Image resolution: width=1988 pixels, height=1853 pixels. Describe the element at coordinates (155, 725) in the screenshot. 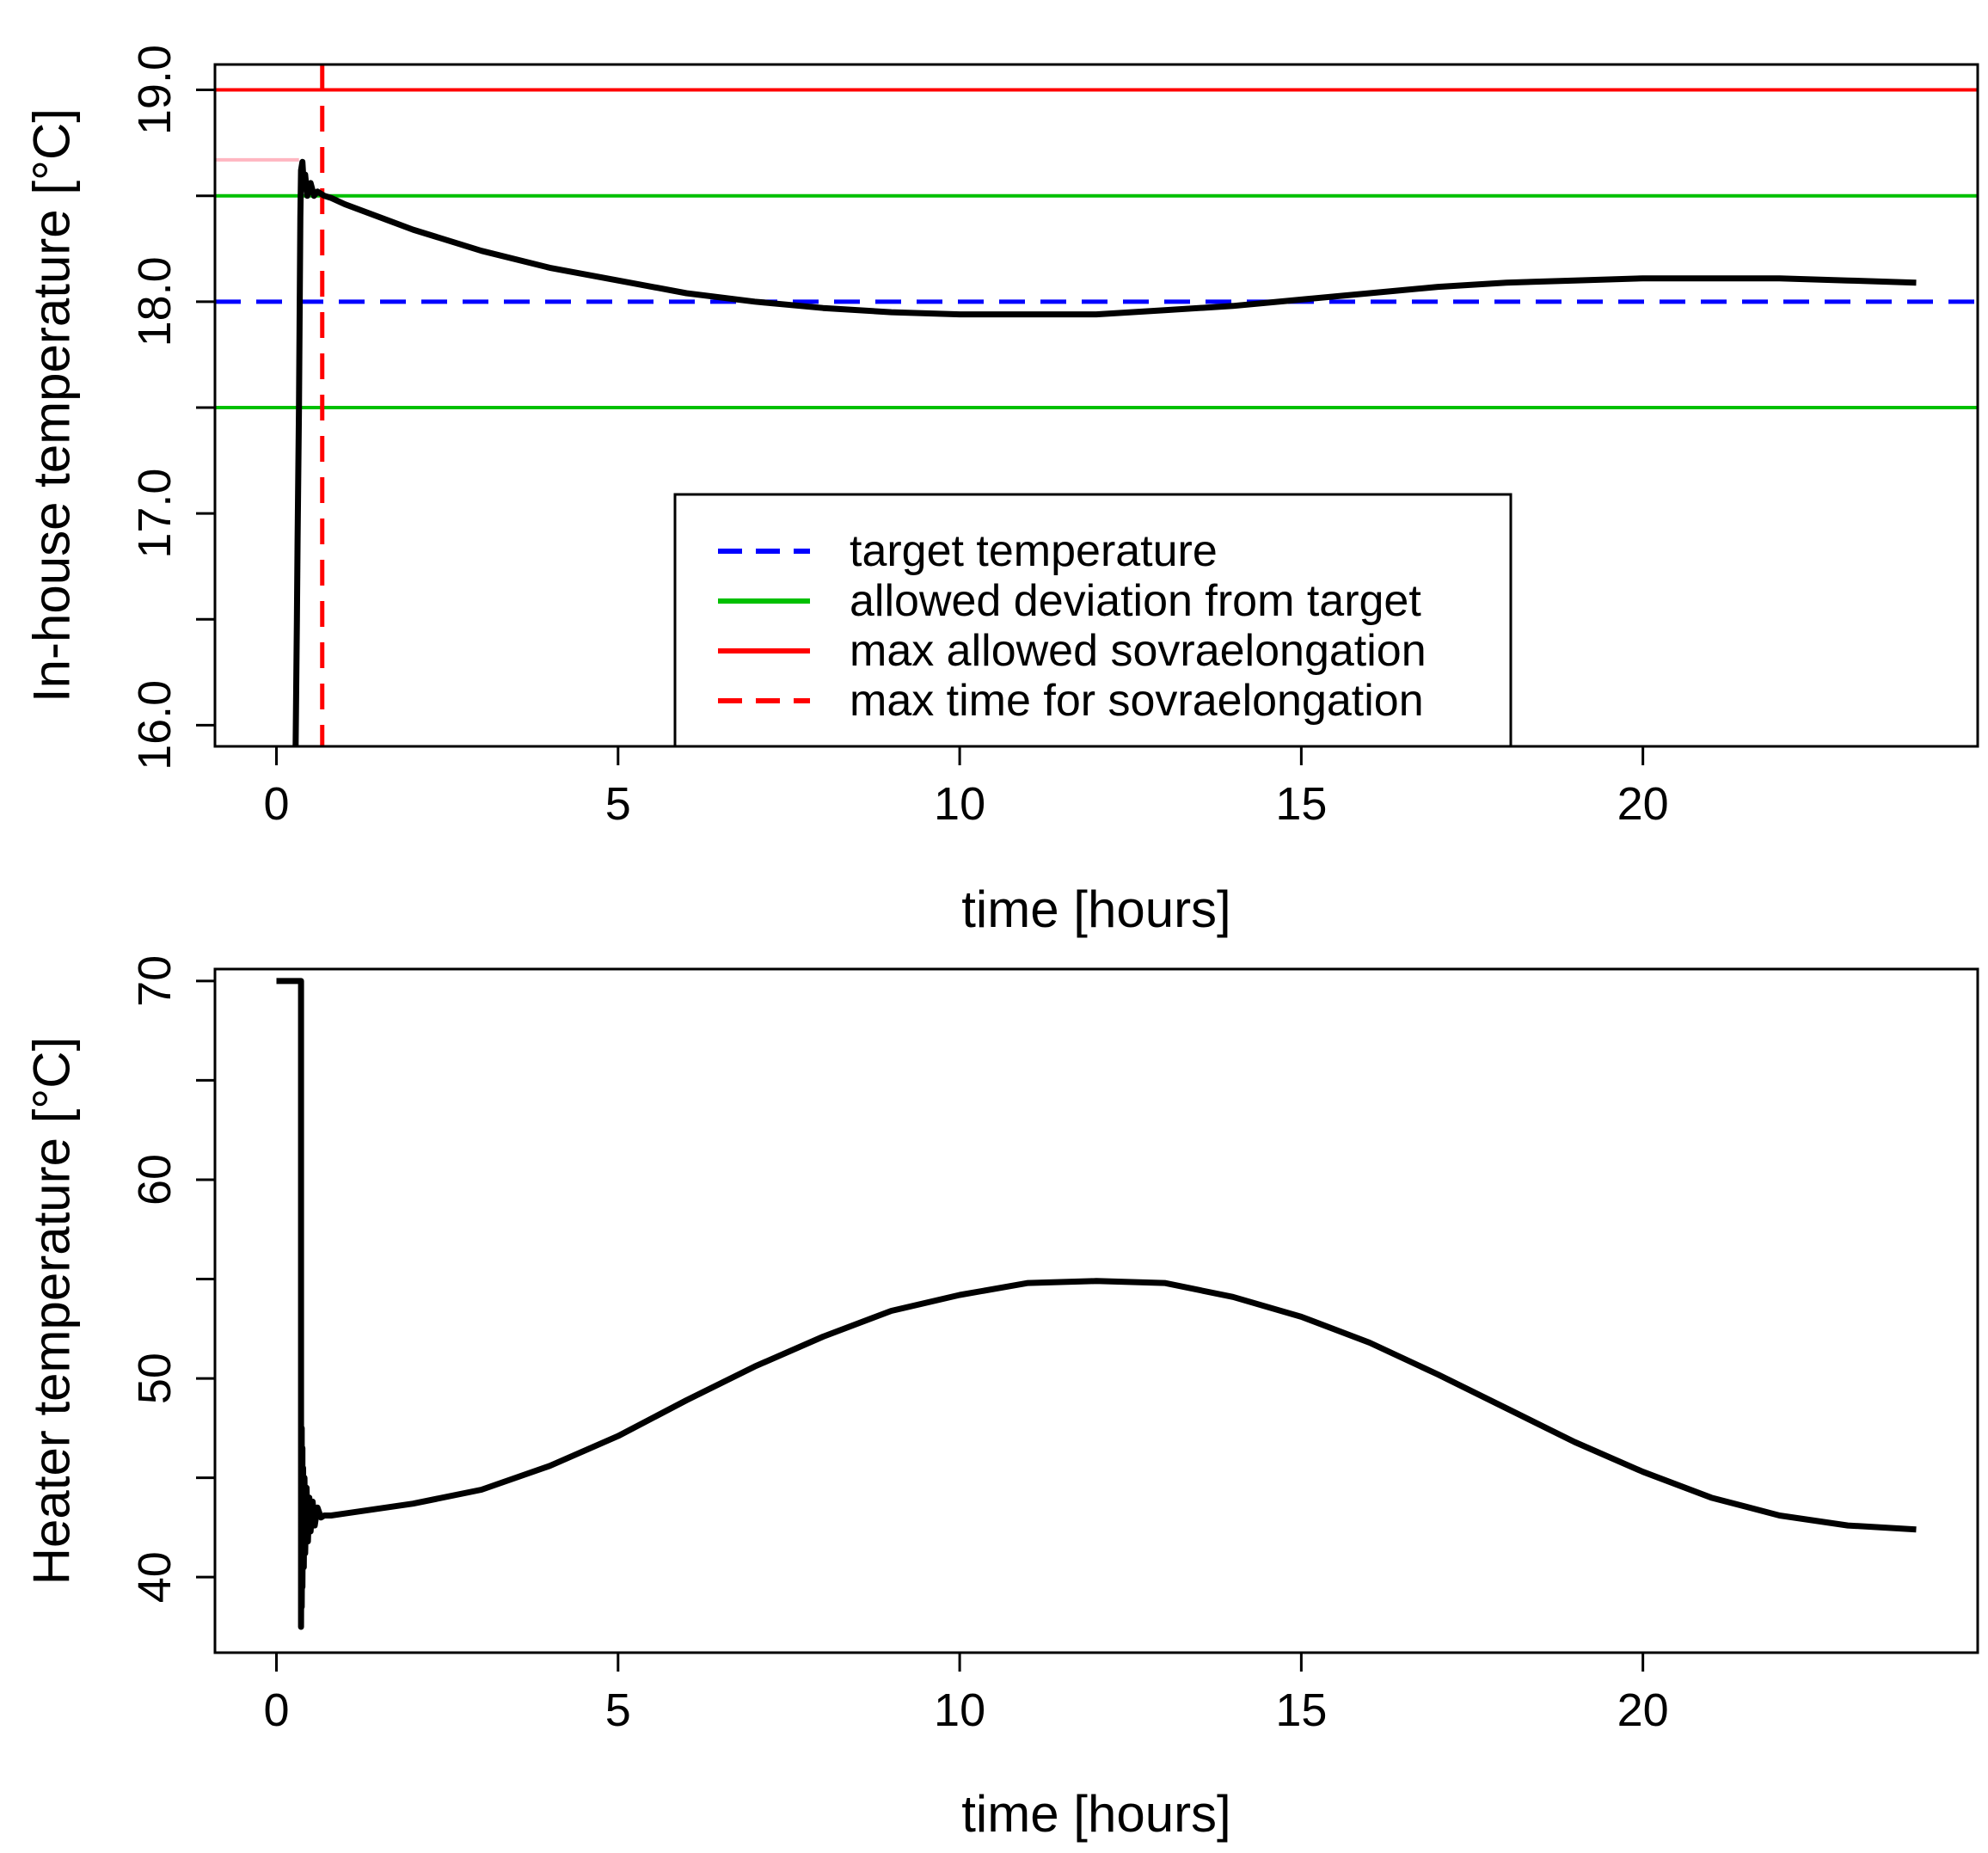

I see `y-tick-label: 16.0` at that location.